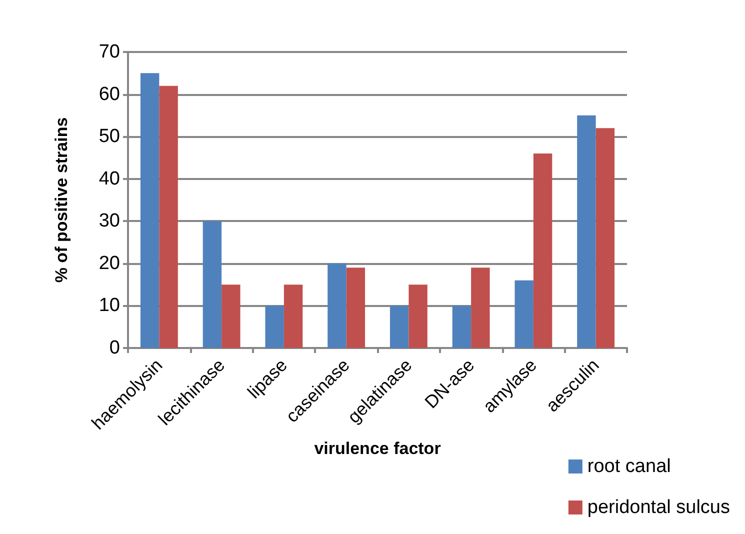 This screenshot has width=745, height=534. Describe the element at coordinates (109, 305) in the screenshot. I see `y-tick-label: 10` at that location.